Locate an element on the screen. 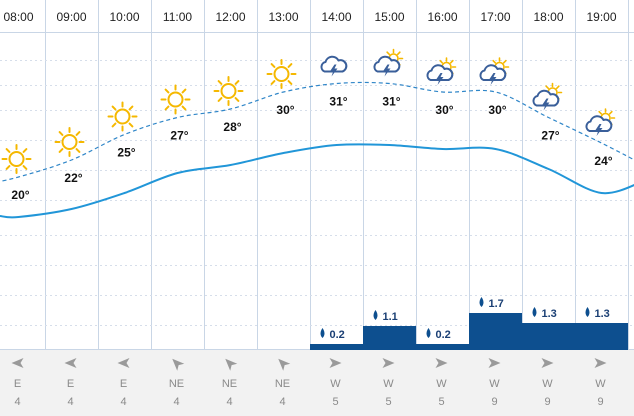 This screenshot has width=634, height=416. hour-label: 10:00 is located at coordinates (124, 17).